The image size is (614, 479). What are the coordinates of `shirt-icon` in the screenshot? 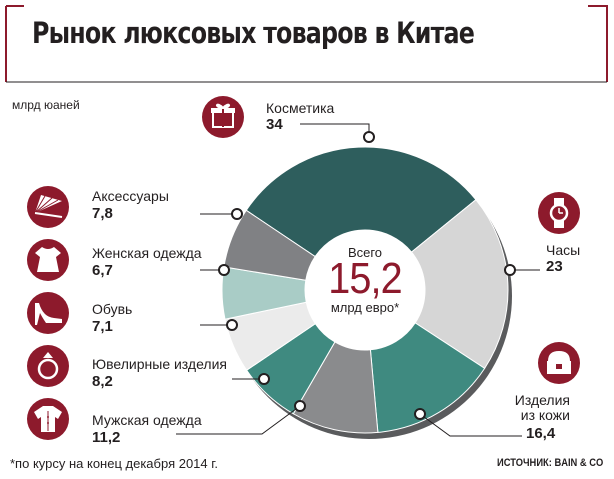 It's located at (48, 419).